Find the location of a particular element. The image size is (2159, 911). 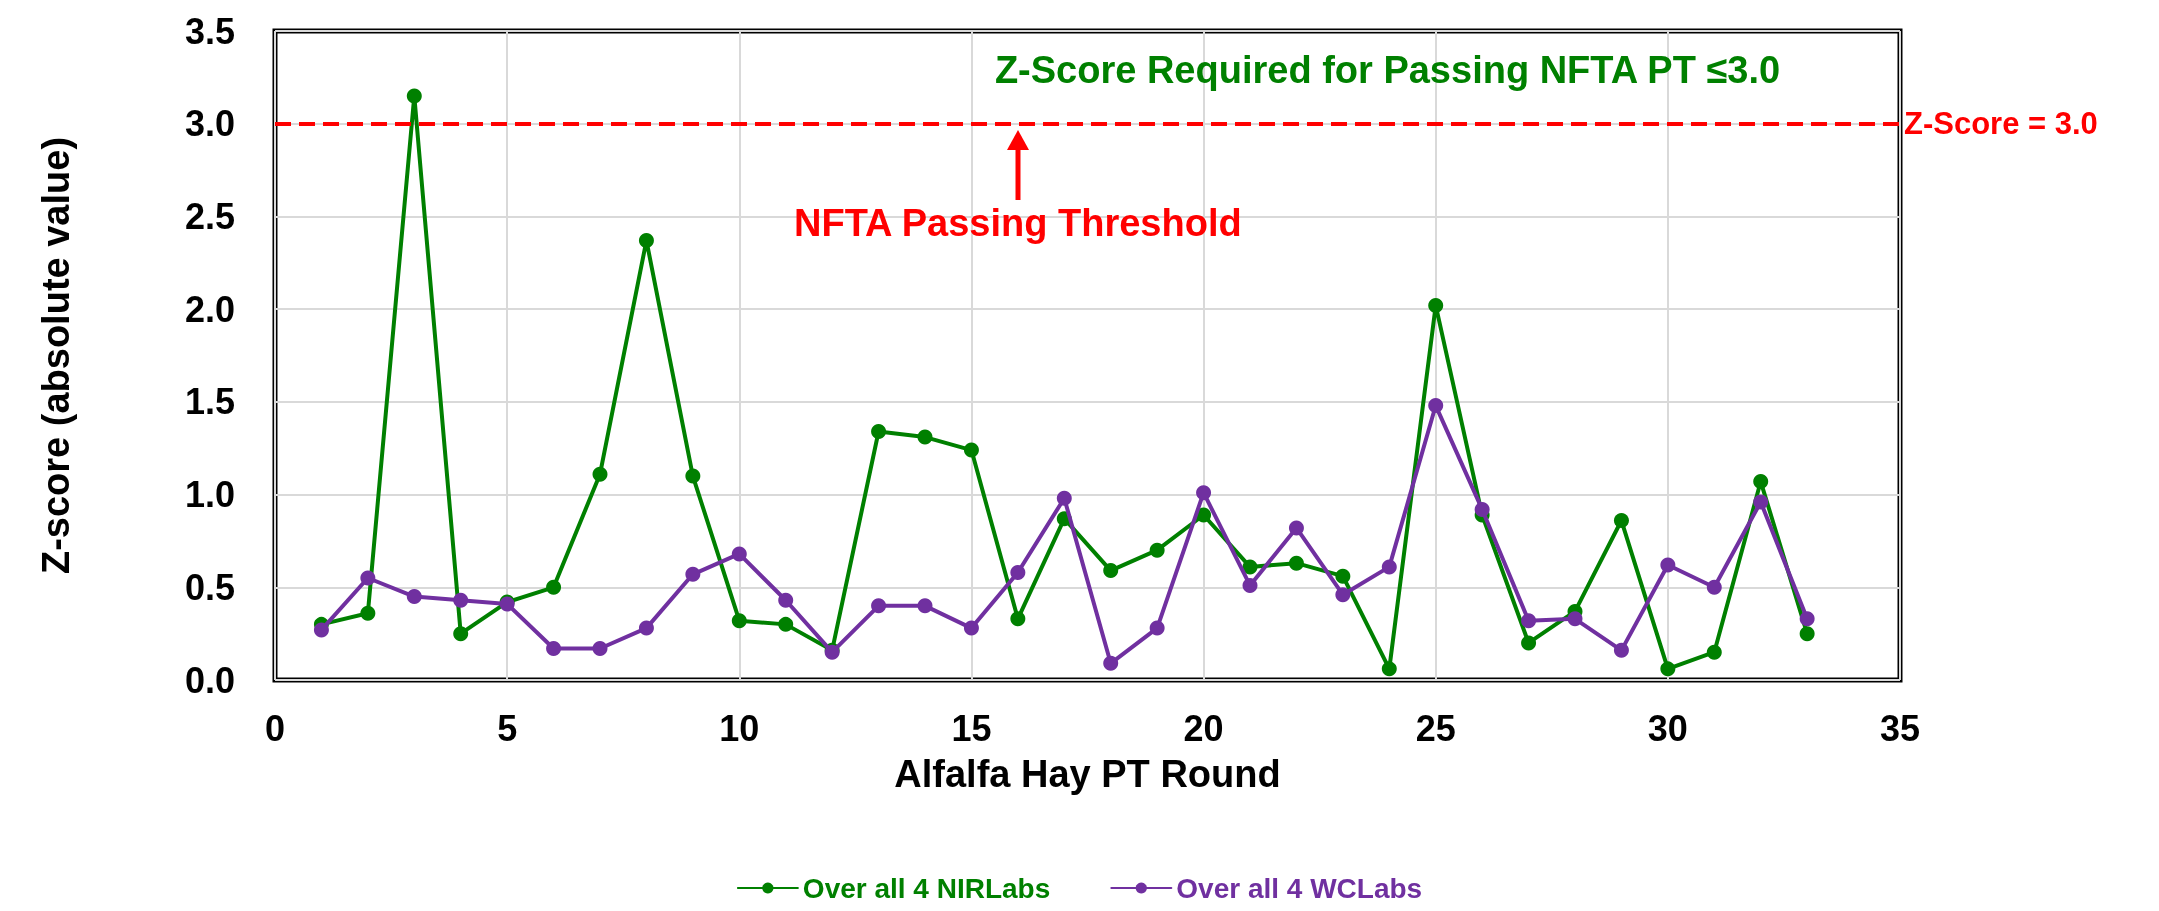

legend-label: Over all 4 WCLabs is located at coordinates (1299, 888).